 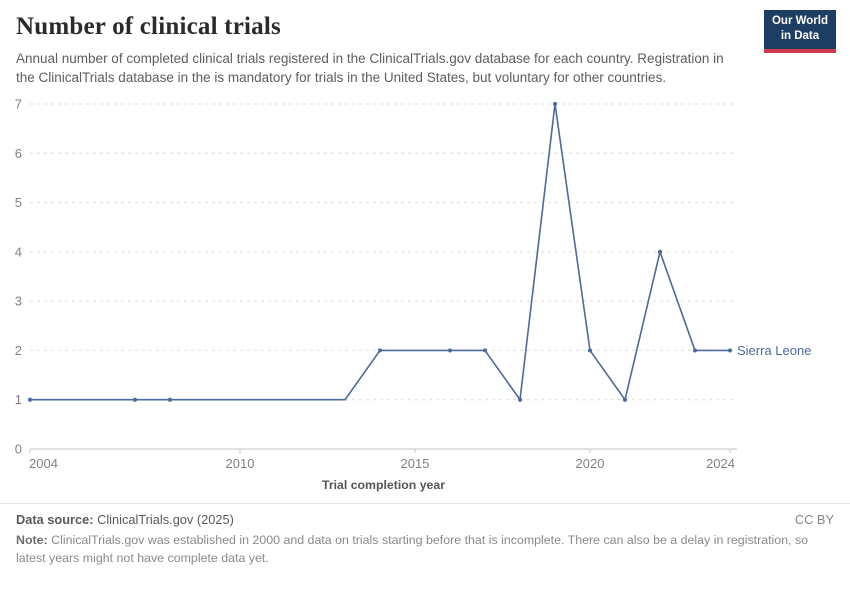 I want to click on x-tick-label: 2020, so click(x=590, y=463).